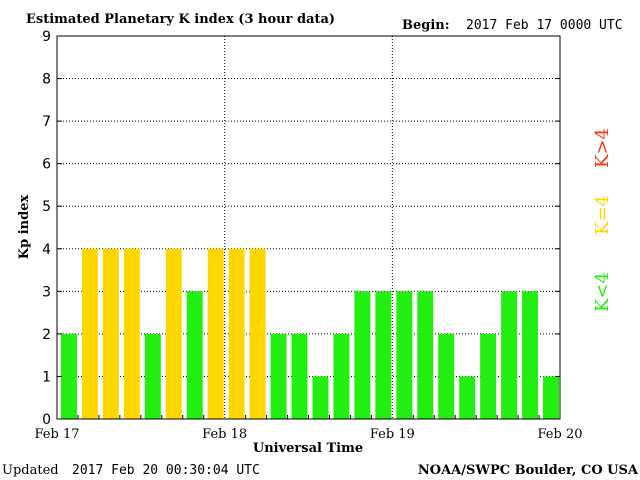 The height and width of the screenshot is (480, 640). I want to click on begin-value: 2017 Feb 17 0000 UTC, so click(544, 25).